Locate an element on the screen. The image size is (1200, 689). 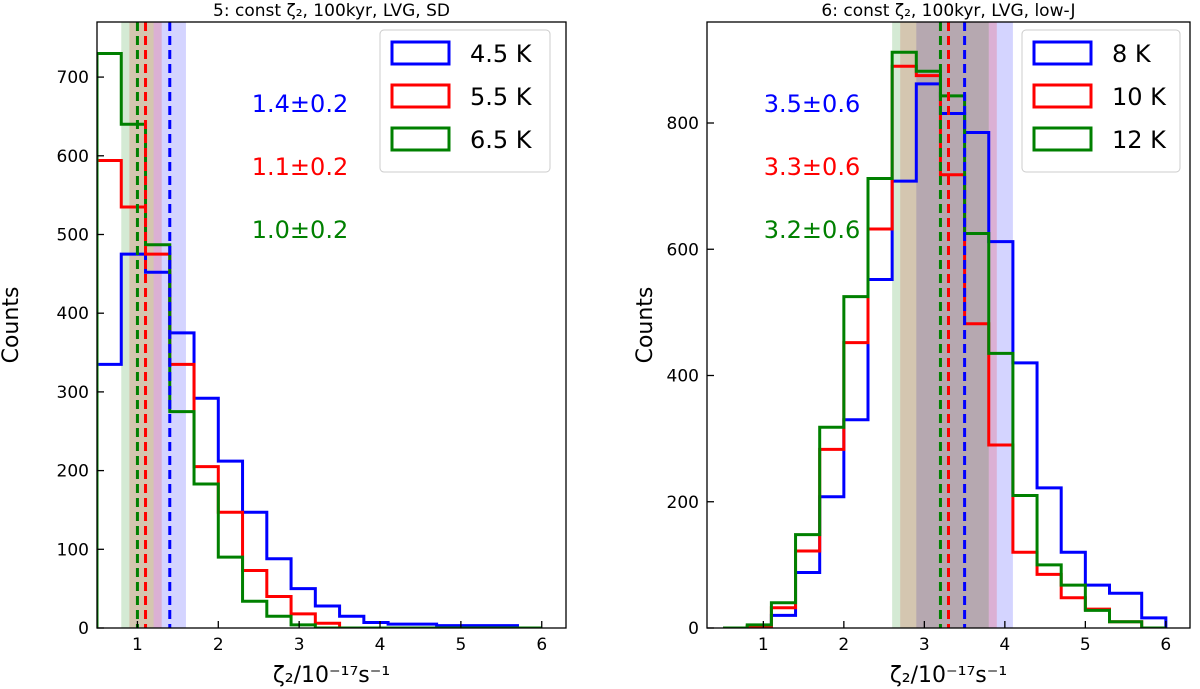
legend-label-2: 10 K is located at coordinates (1139, 97).